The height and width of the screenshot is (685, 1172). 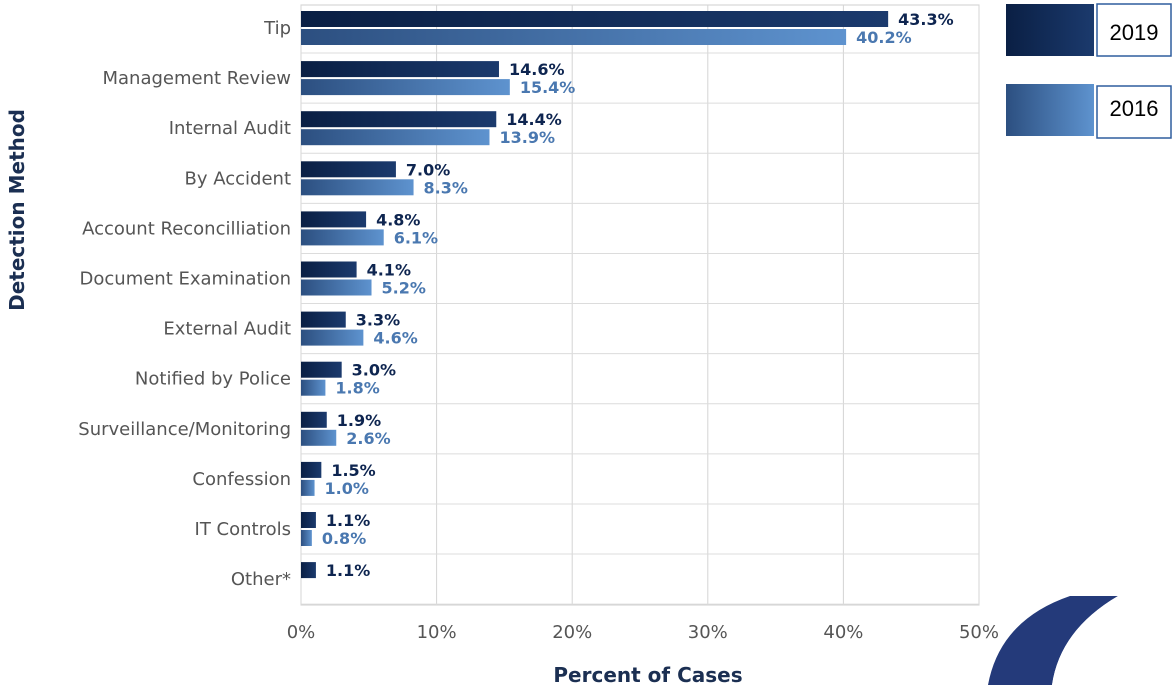 I want to click on category-label: Management Review, so click(x=196, y=78).